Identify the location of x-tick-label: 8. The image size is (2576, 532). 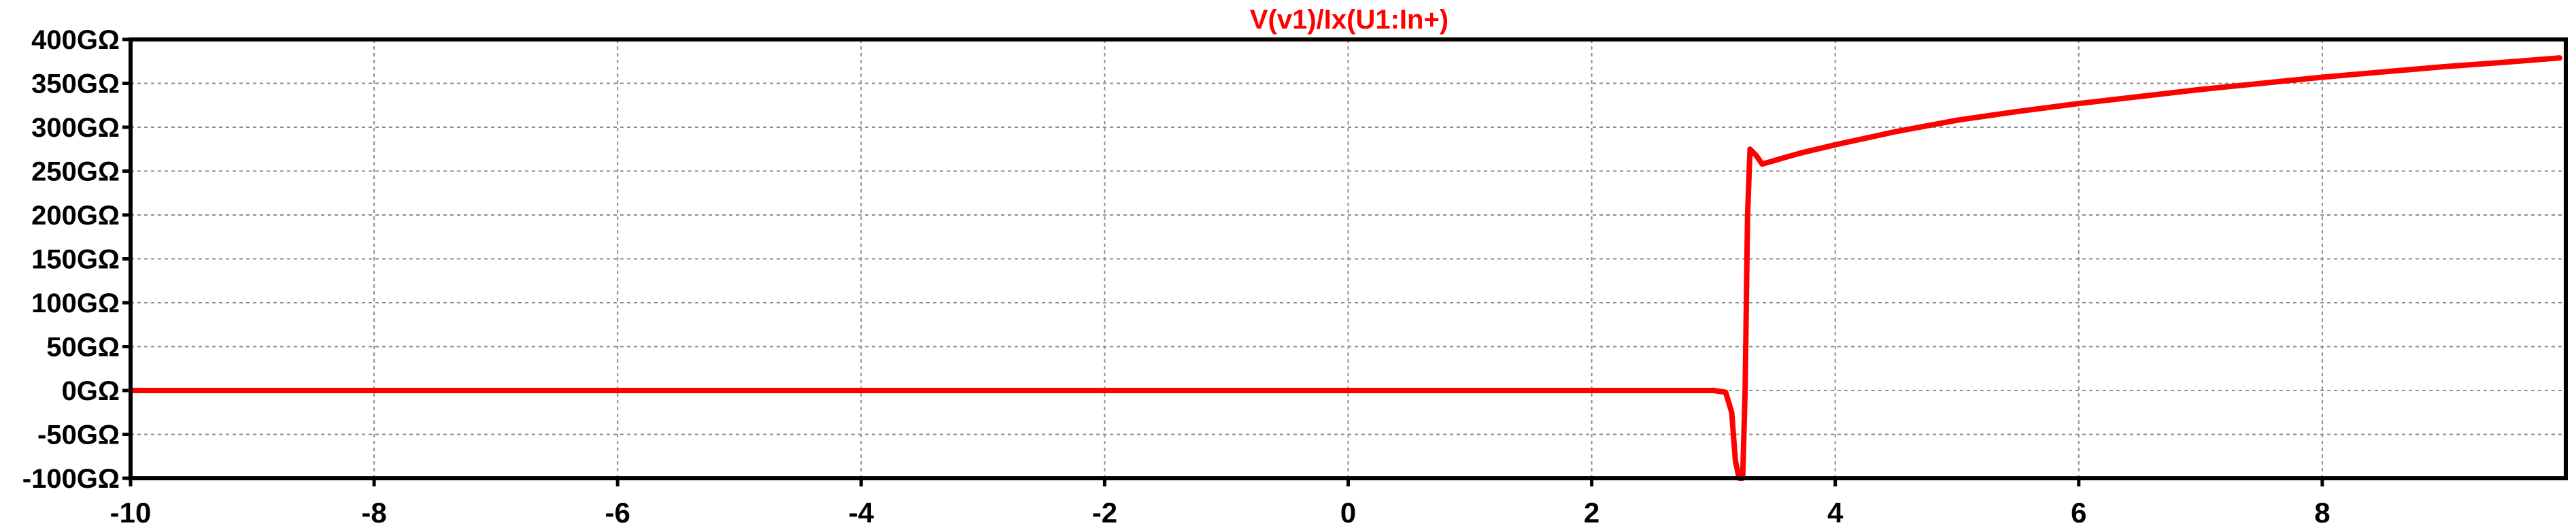
(2322, 513).